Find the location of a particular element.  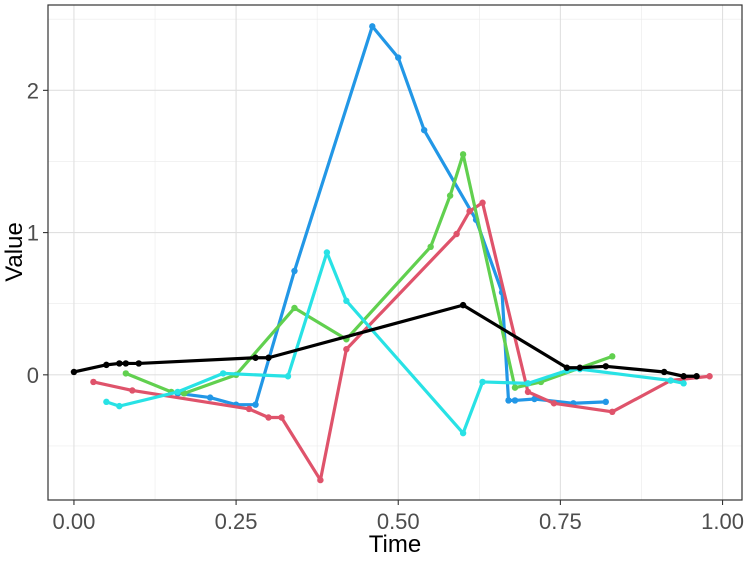

x-tick-label: 1.00 is located at coordinates (722, 521).